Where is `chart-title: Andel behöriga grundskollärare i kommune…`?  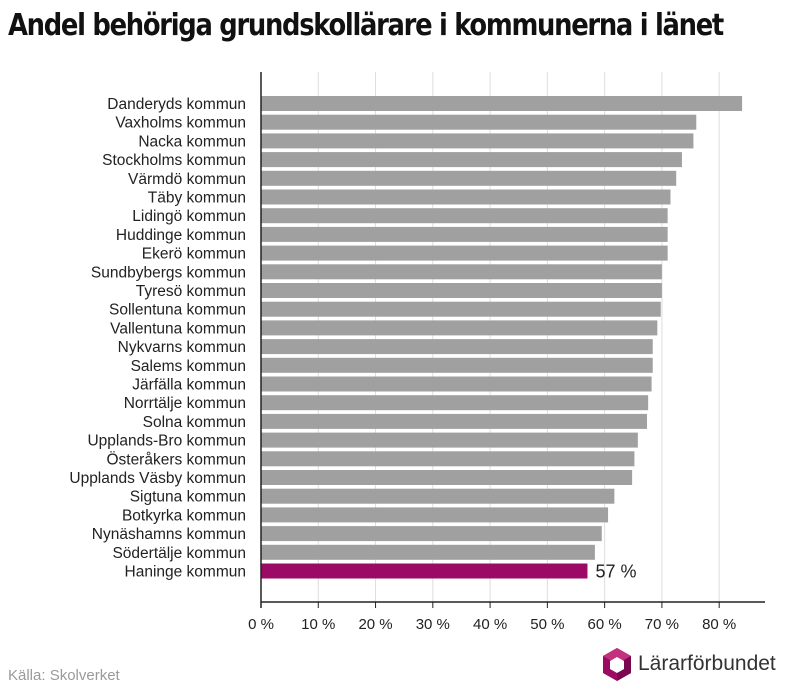 chart-title: Andel behöriga grundskollärare i kommune… is located at coordinates (366, 25).